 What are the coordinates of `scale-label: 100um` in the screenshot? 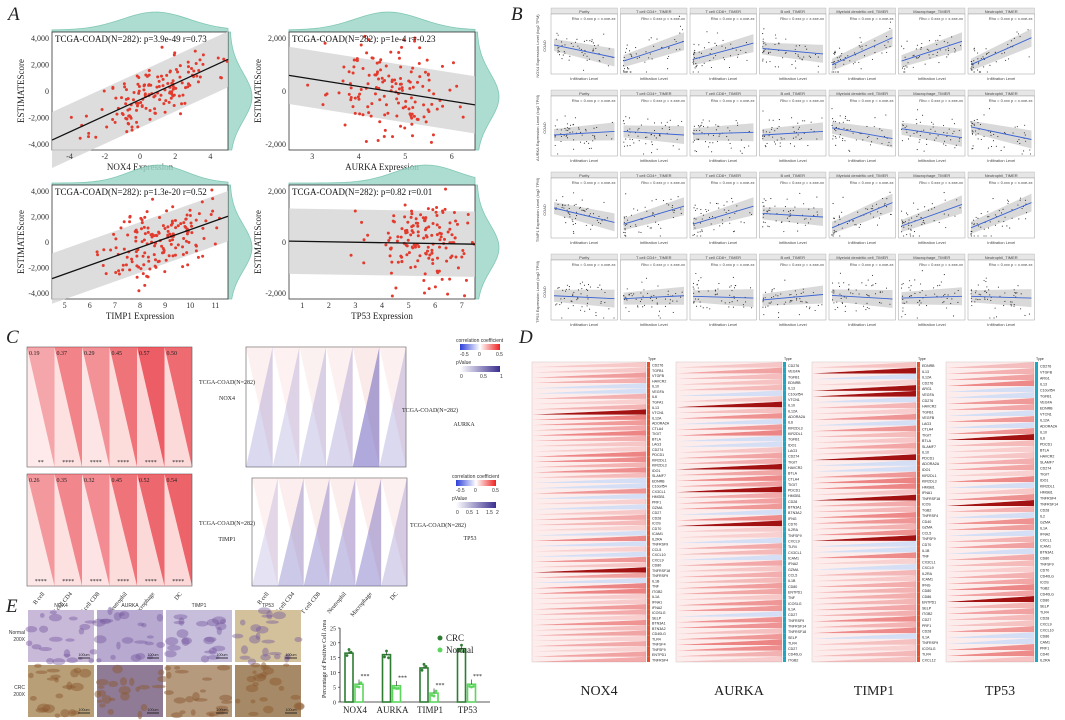 It's located at (84, 655).